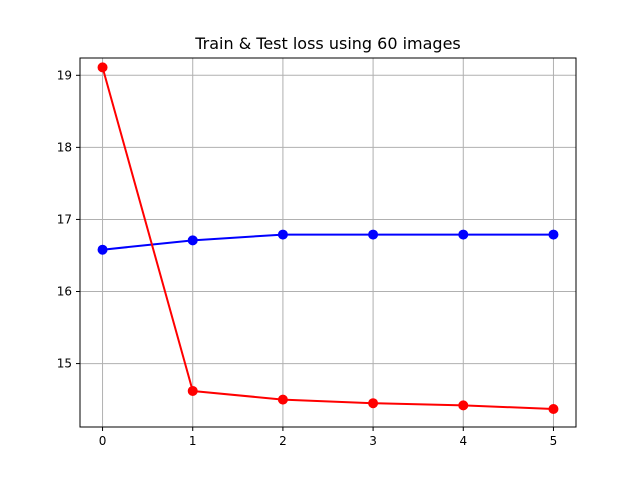  What do you see at coordinates (64, 364) in the screenshot?
I see `y-tick-label: 15` at bounding box center [64, 364].